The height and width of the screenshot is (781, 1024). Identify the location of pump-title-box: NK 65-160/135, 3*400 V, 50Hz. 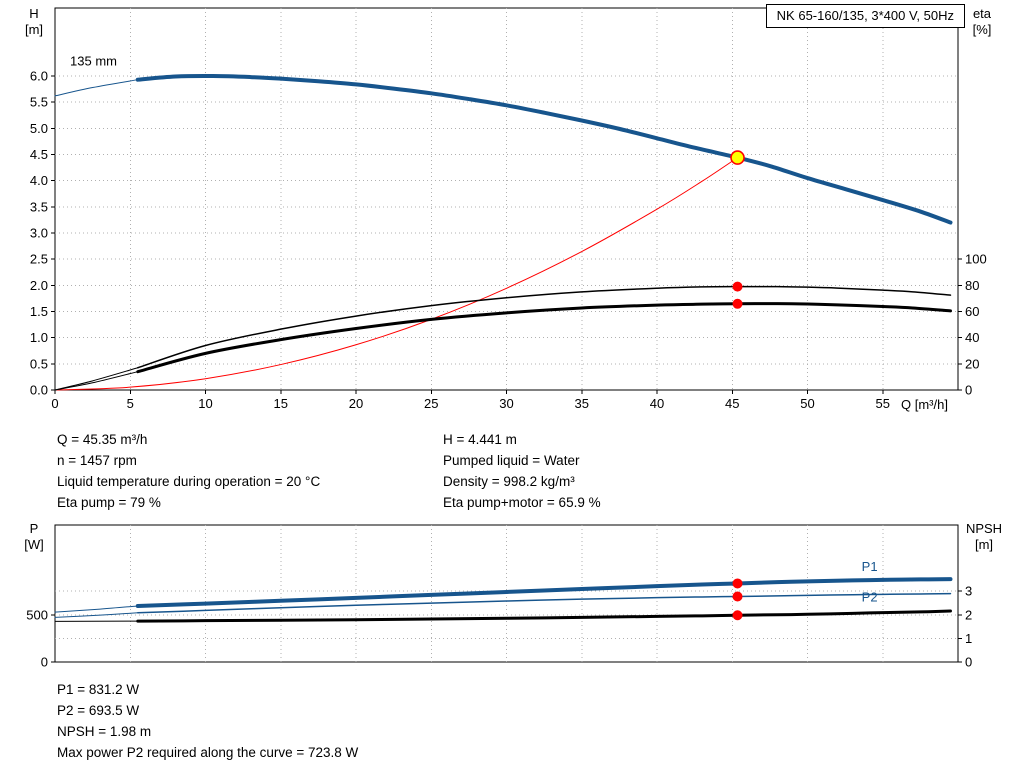
(865, 16).